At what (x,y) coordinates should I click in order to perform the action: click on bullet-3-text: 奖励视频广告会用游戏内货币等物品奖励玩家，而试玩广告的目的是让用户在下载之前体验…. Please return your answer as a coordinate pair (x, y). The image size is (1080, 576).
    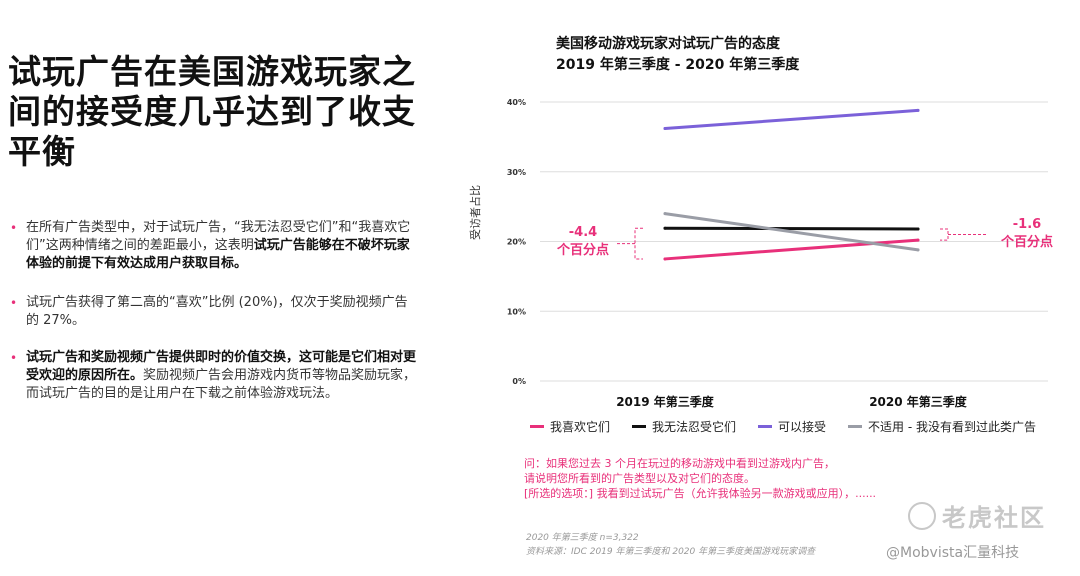
    Looking at the image, I should click on (221, 384).